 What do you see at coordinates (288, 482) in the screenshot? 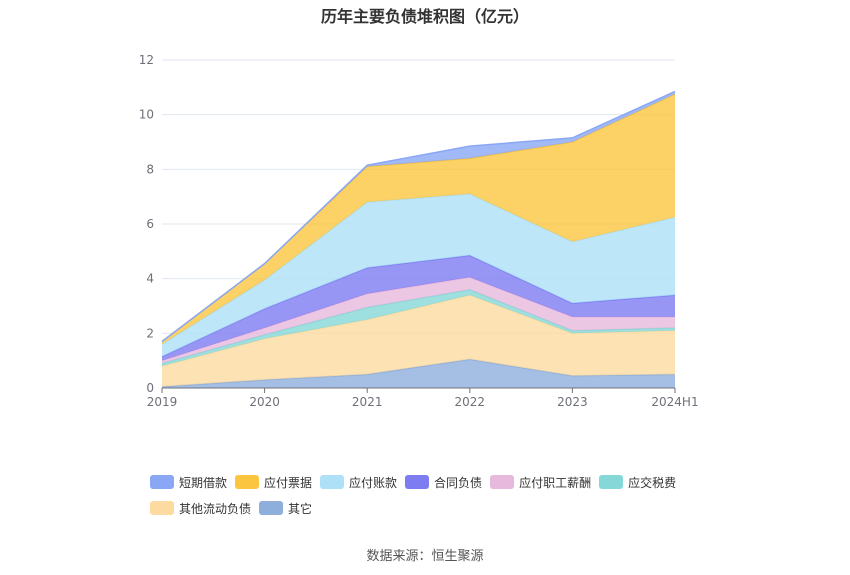
I see `legend-label: 应付票据` at bounding box center [288, 482].